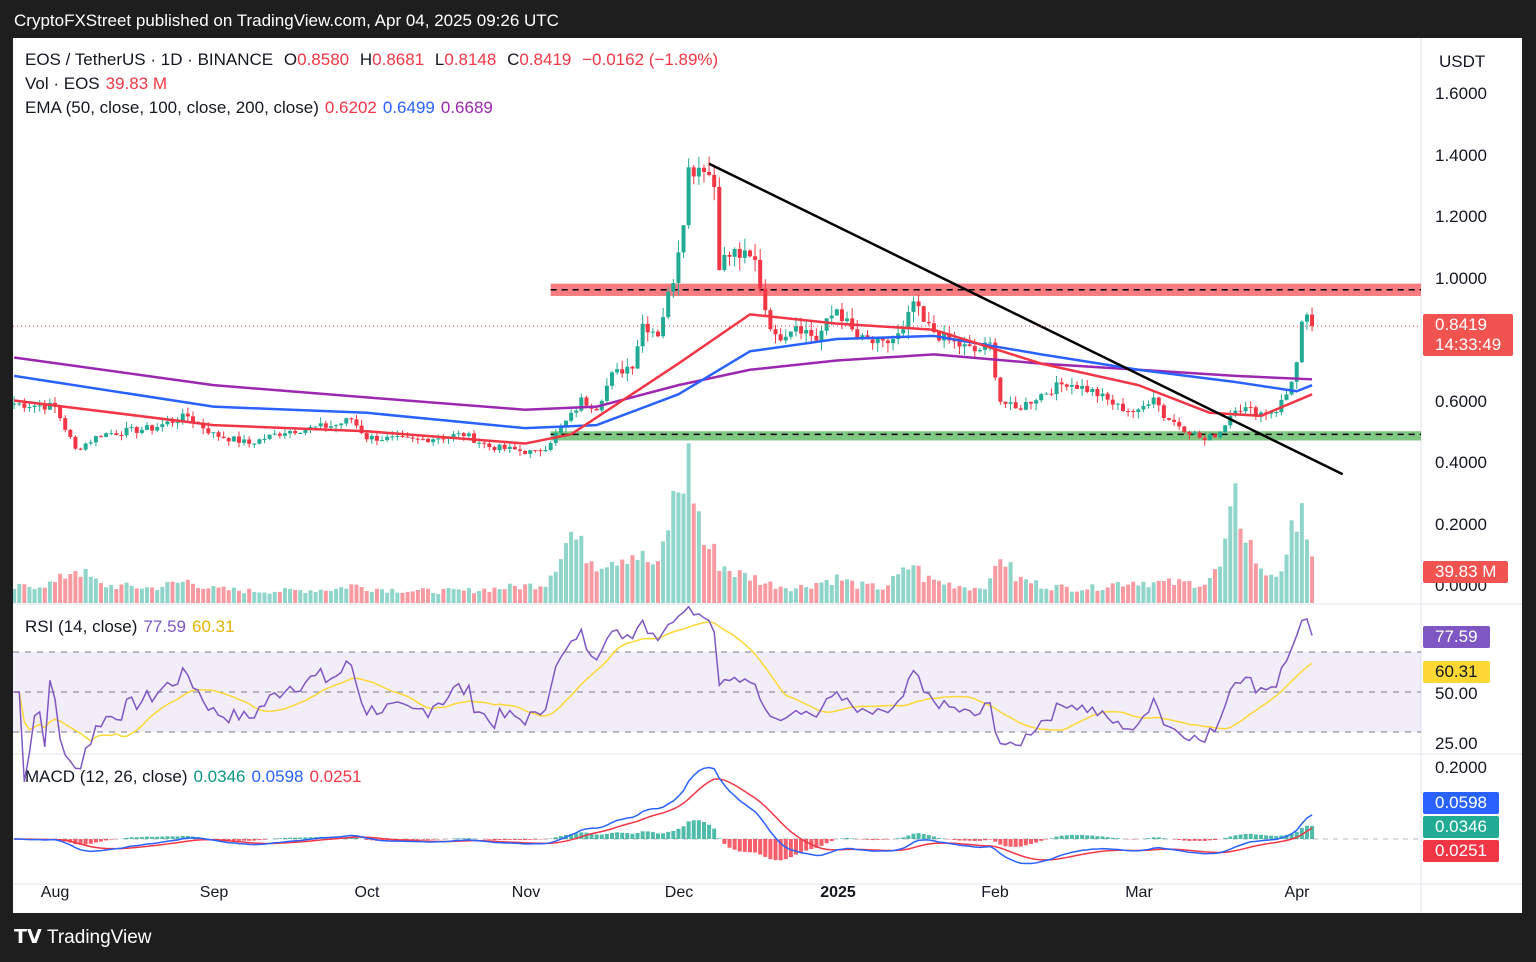 The image size is (1536, 962). What do you see at coordinates (1456, 743) in the screenshot?
I see `rsi-tick: 25.00` at bounding box center [1456, 743].